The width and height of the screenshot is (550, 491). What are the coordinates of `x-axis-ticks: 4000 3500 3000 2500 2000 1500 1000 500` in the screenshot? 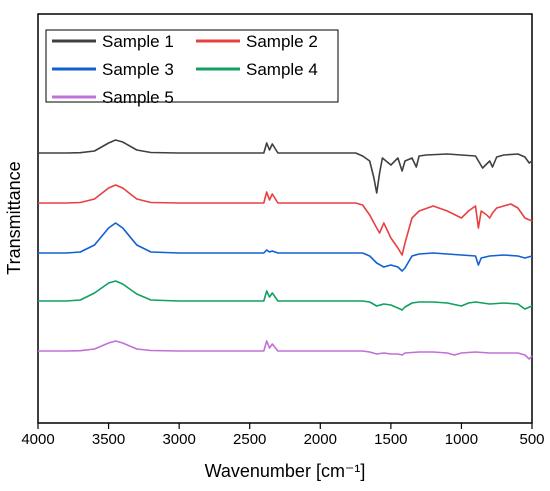 It's located at (283, 435).